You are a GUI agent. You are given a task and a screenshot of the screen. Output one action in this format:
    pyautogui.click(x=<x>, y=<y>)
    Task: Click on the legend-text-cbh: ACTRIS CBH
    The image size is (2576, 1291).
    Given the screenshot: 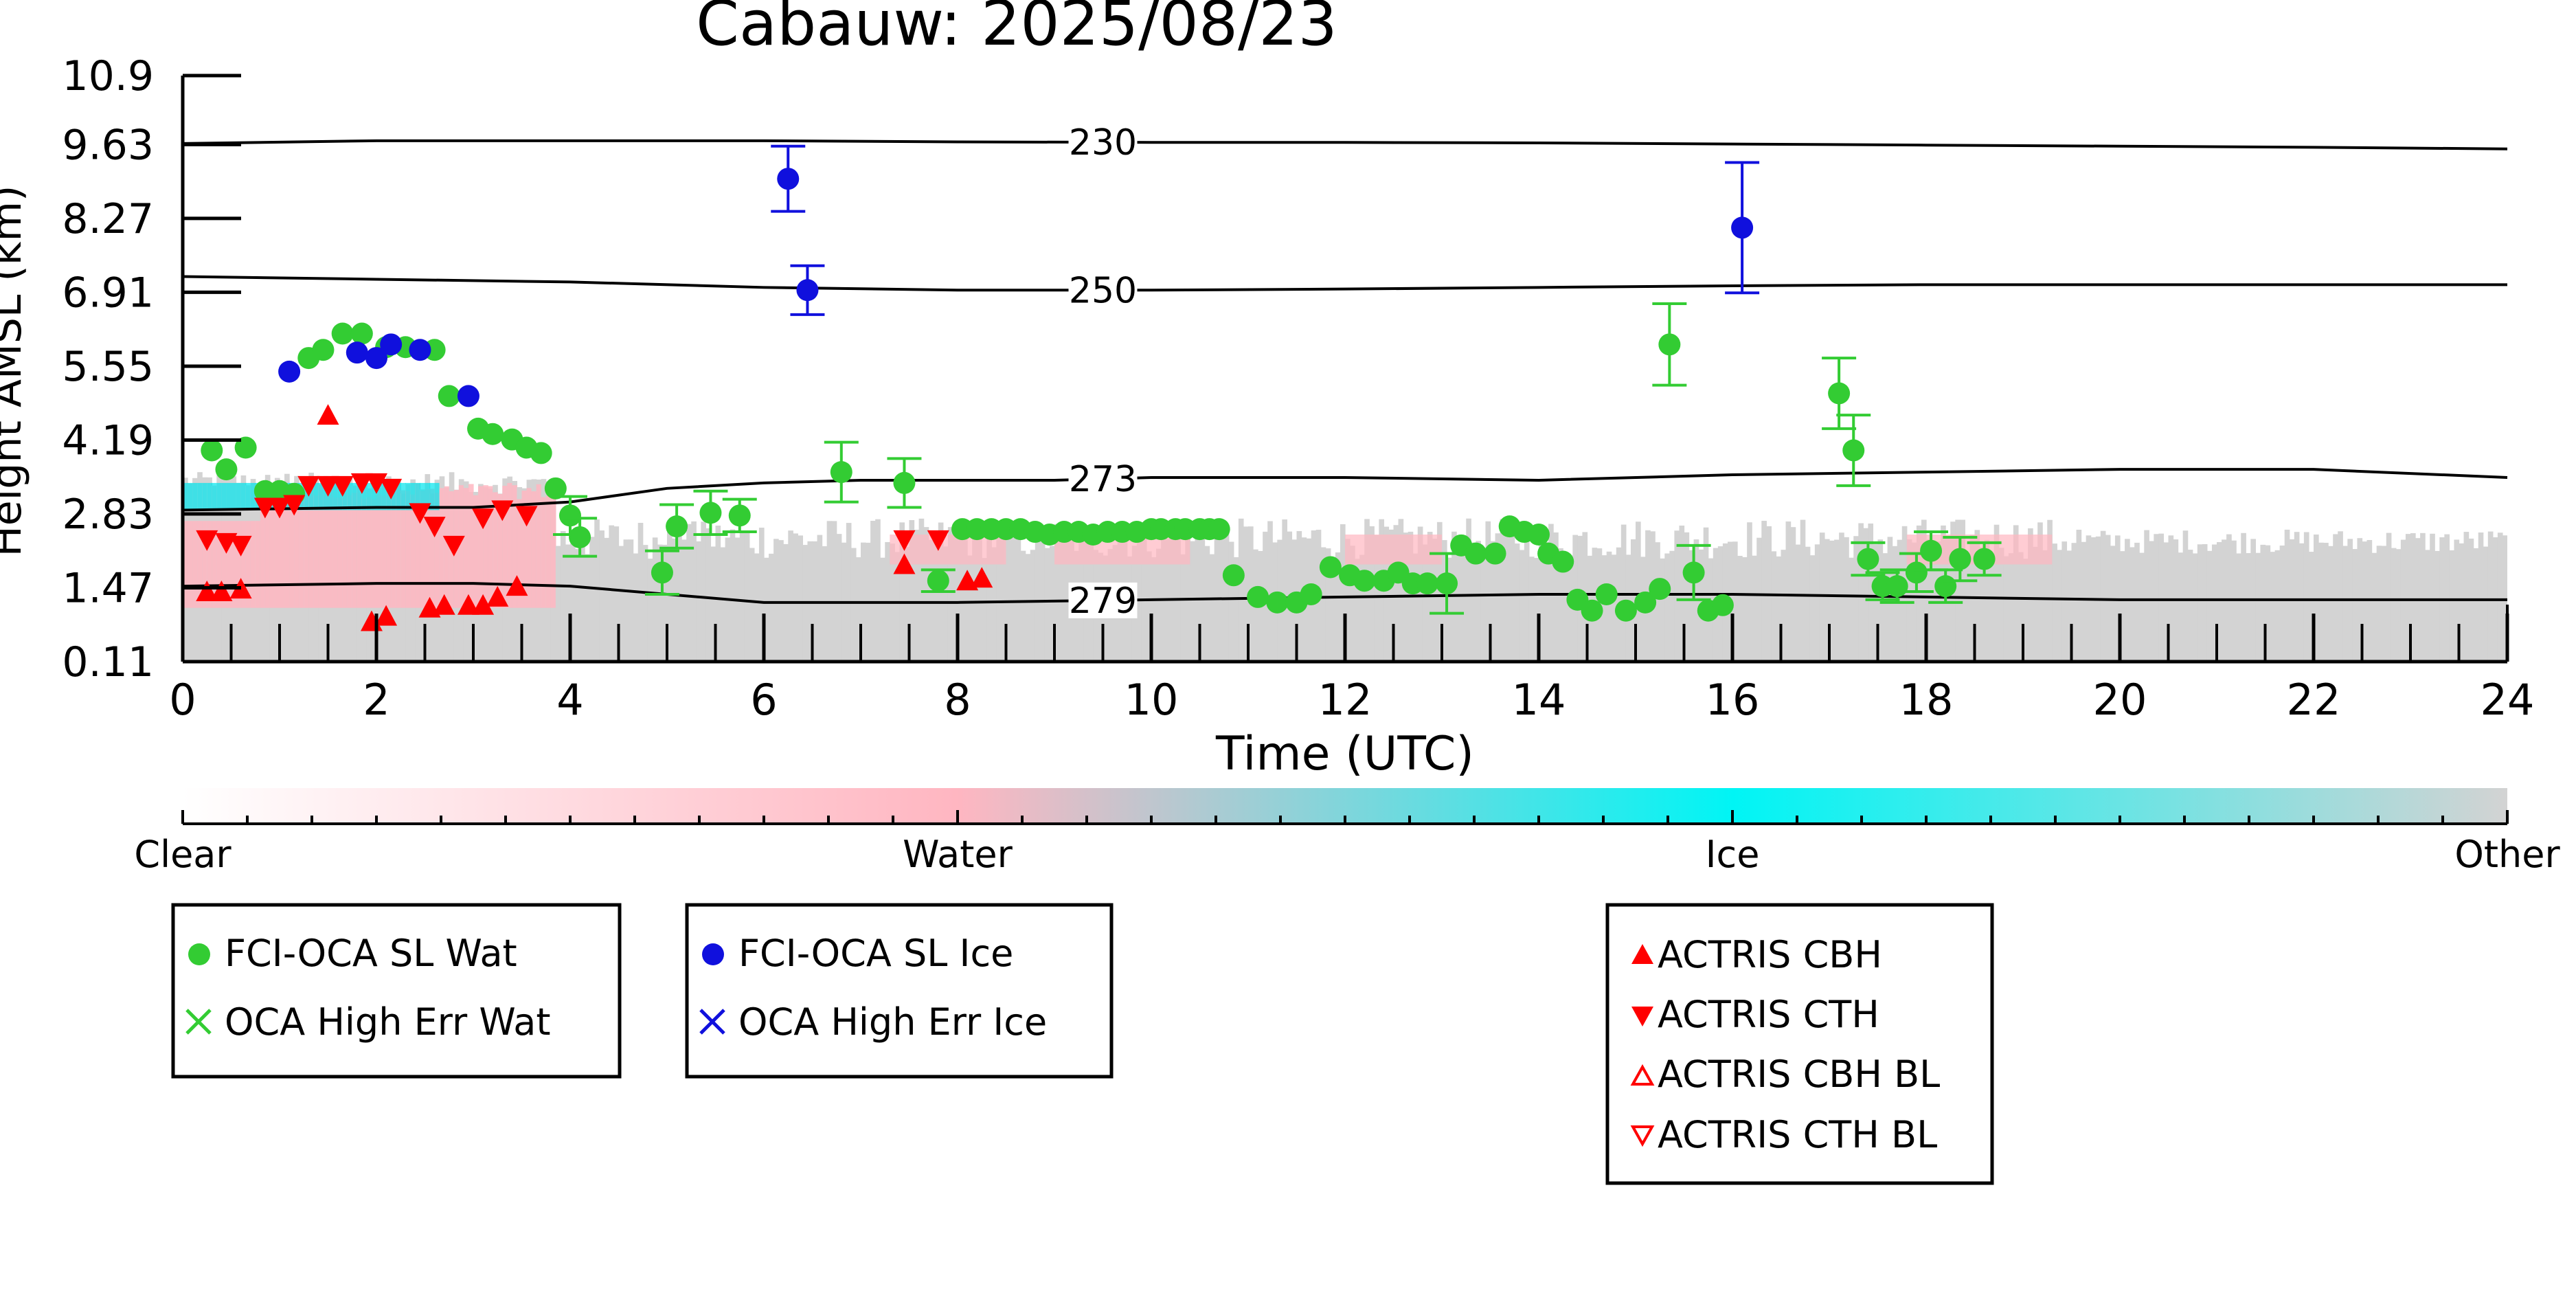 What is the action you would take?
    pyautogui.click(x=1770, y=954)
    